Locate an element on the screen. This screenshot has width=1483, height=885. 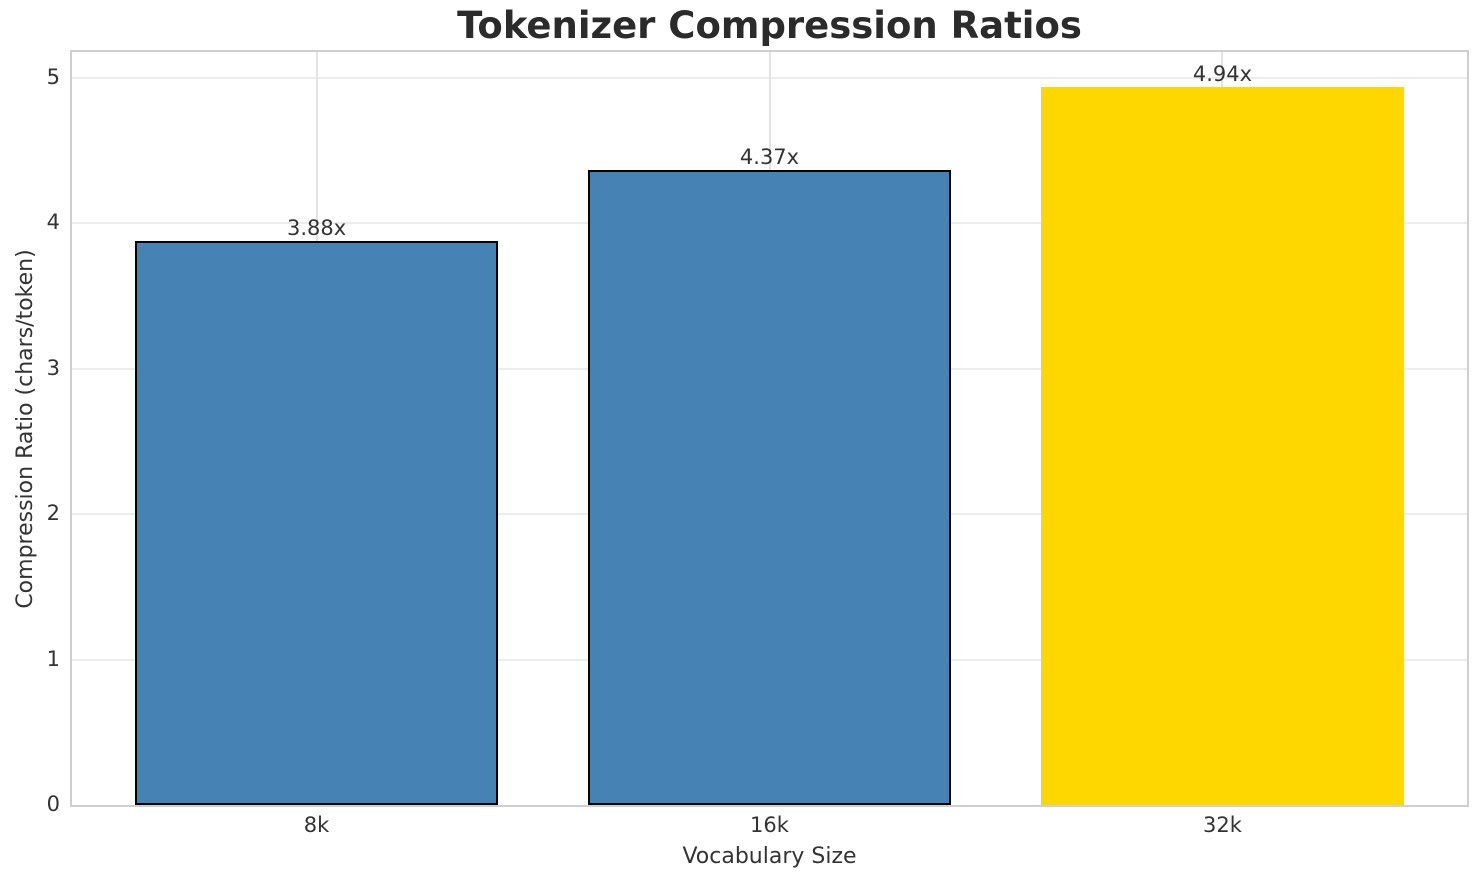
y-axis-label: Compression Ratio (chars/token) is located at coordinates (25, 429).